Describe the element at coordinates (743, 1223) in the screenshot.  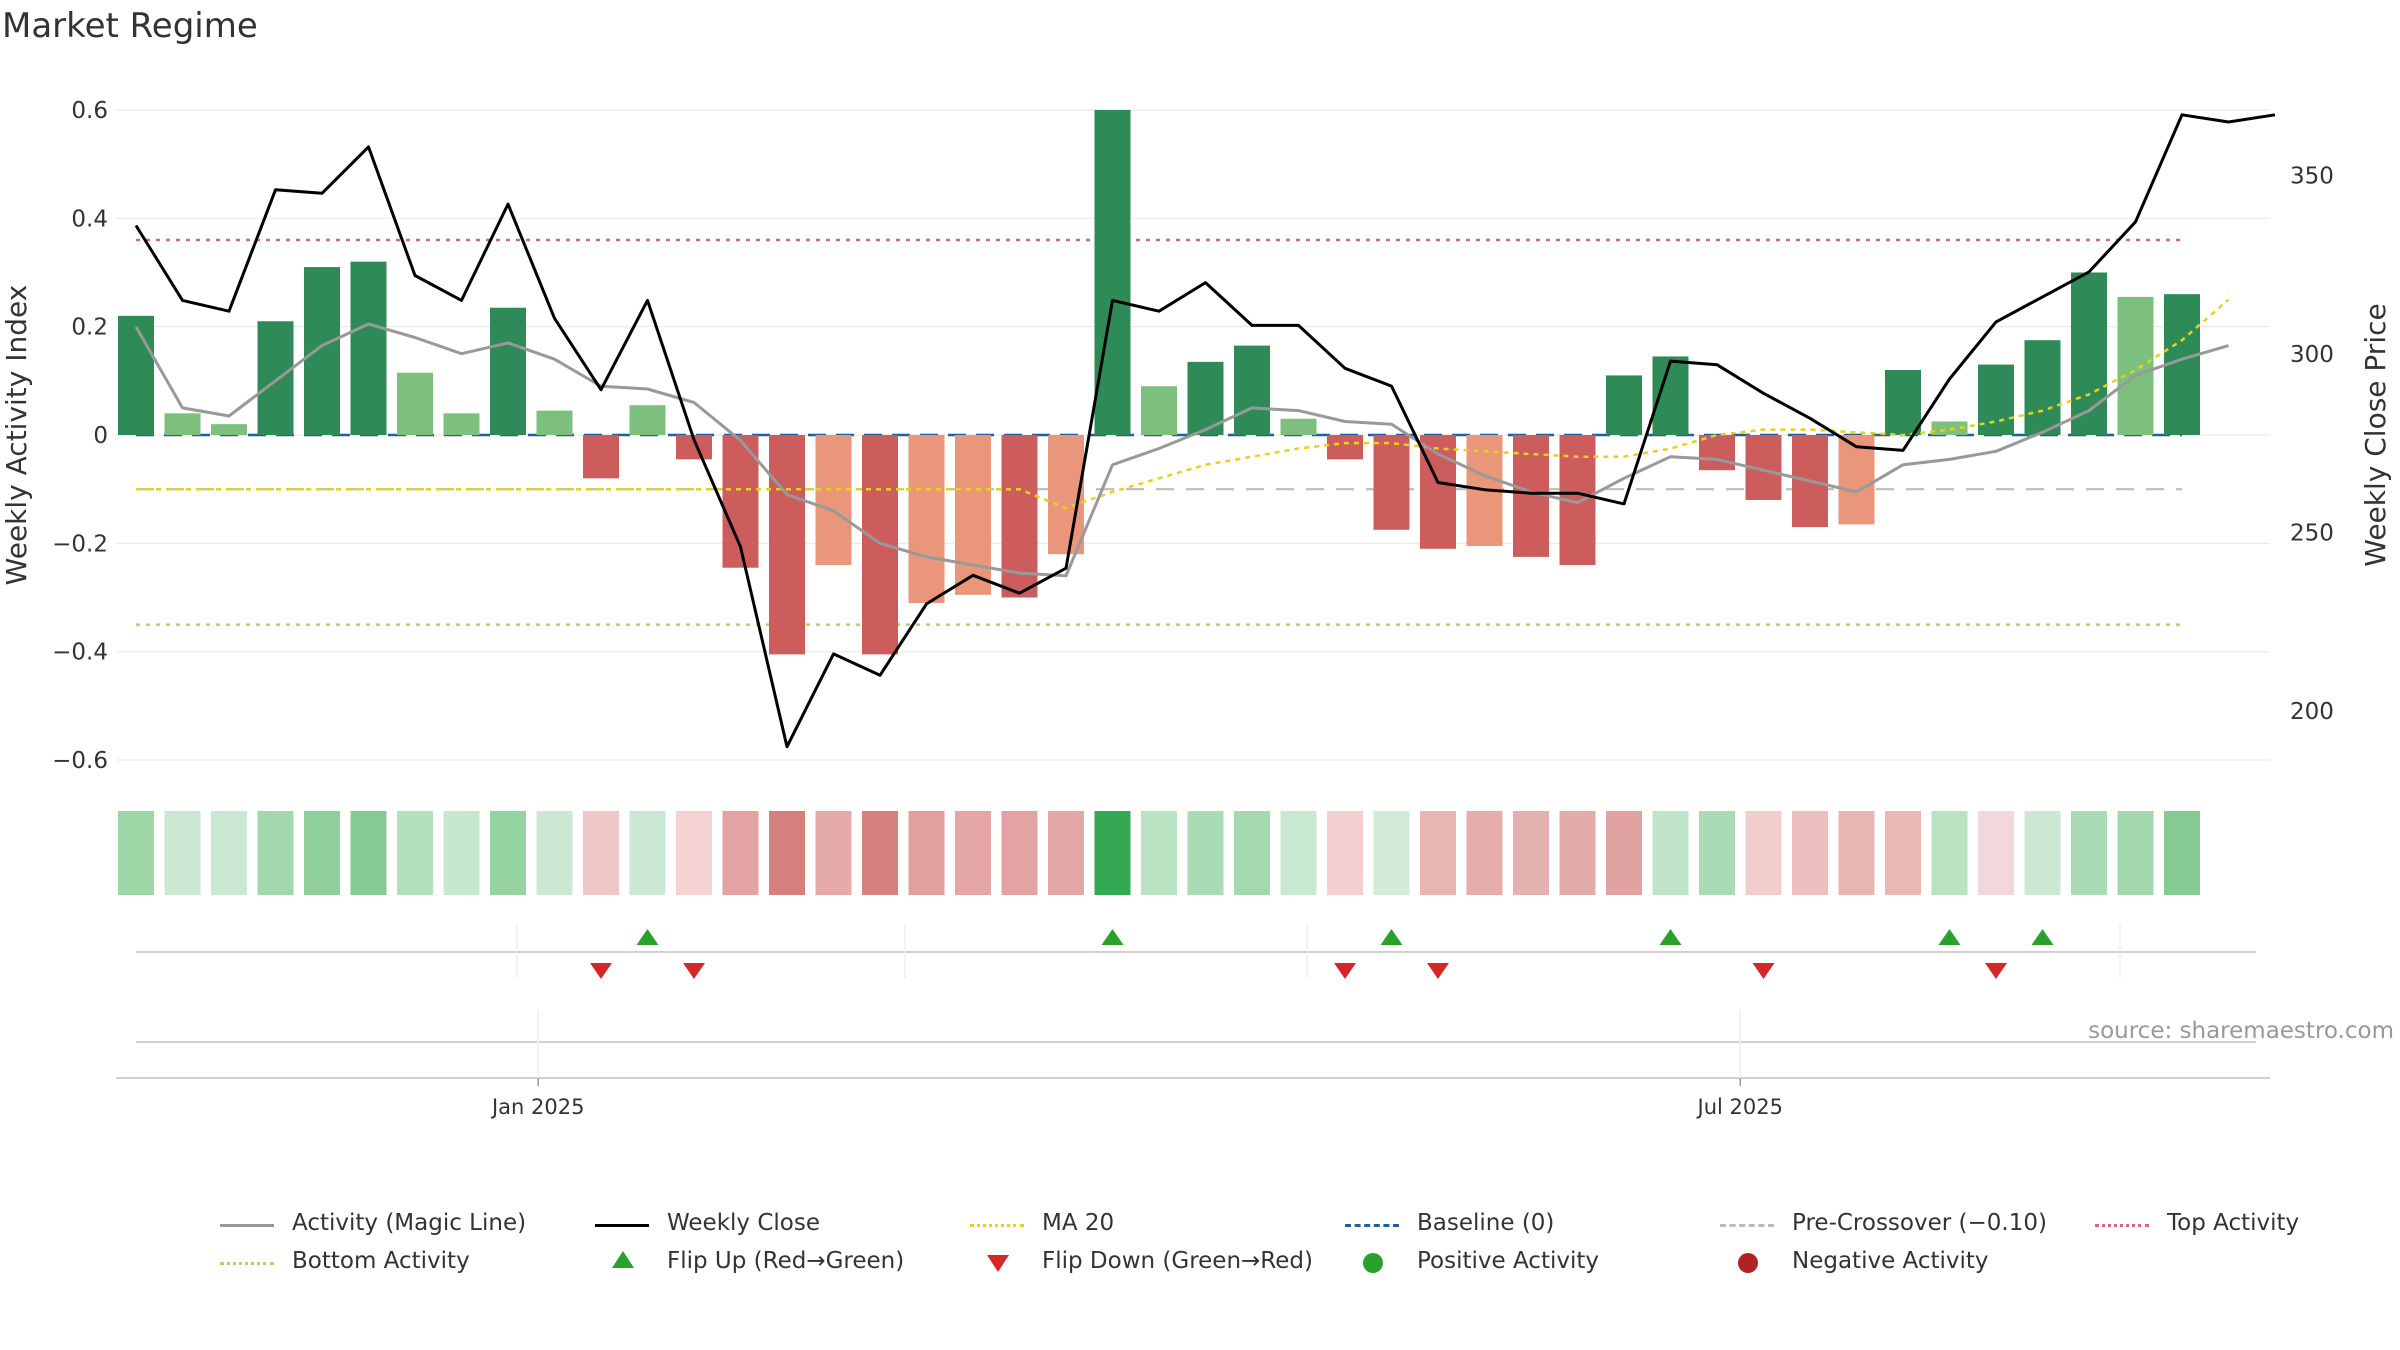
I see `legend-label: Weekly Close` at that location.